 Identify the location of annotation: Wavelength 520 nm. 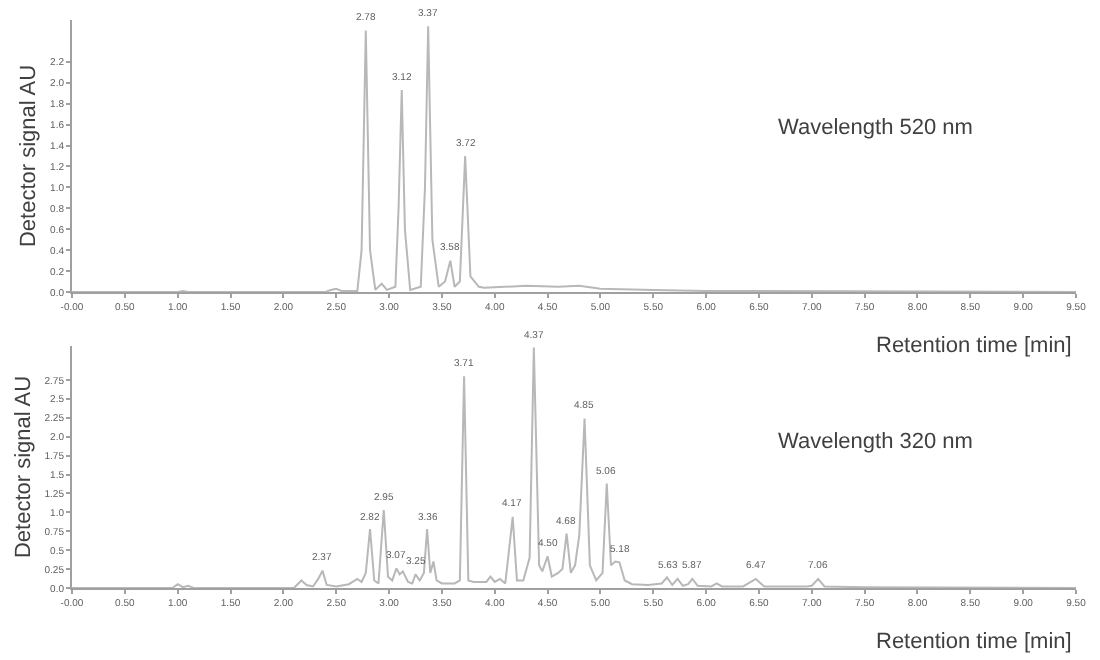
(875, 128).